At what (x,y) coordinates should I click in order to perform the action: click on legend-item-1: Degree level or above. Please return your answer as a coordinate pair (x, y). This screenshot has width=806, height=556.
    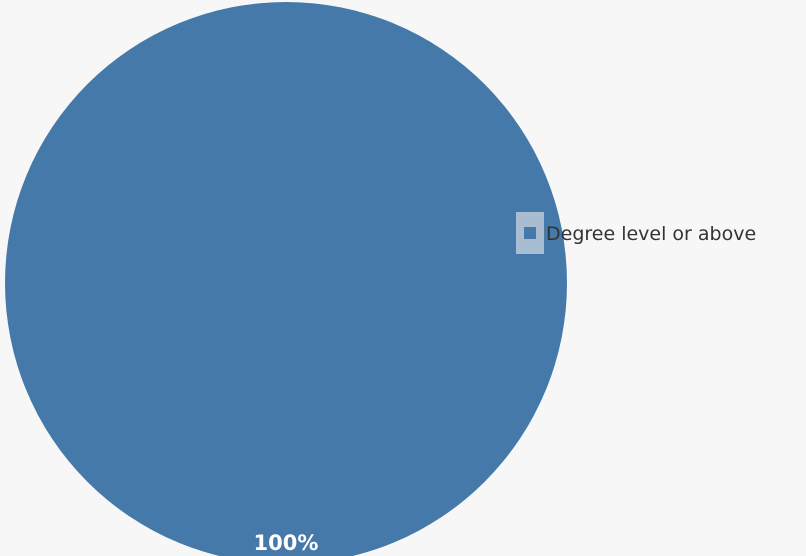
    Looking at the image, I should click on (636, 233).